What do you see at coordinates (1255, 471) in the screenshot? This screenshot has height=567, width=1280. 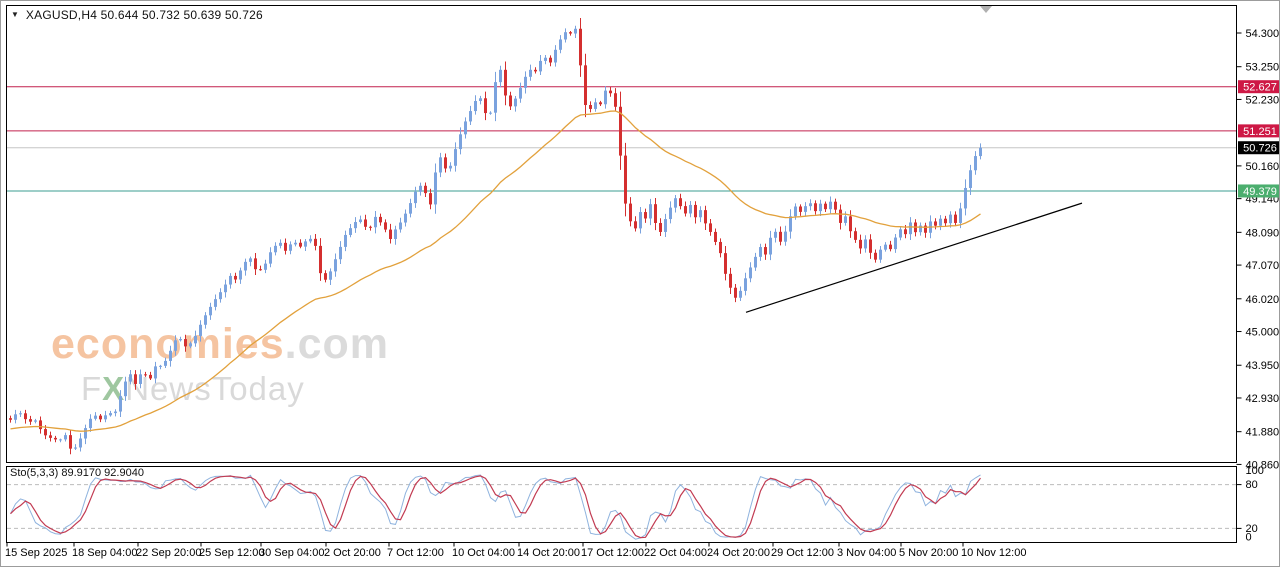 I see `stochastic-axis-label: 100` at bounding box center [1255, 471].